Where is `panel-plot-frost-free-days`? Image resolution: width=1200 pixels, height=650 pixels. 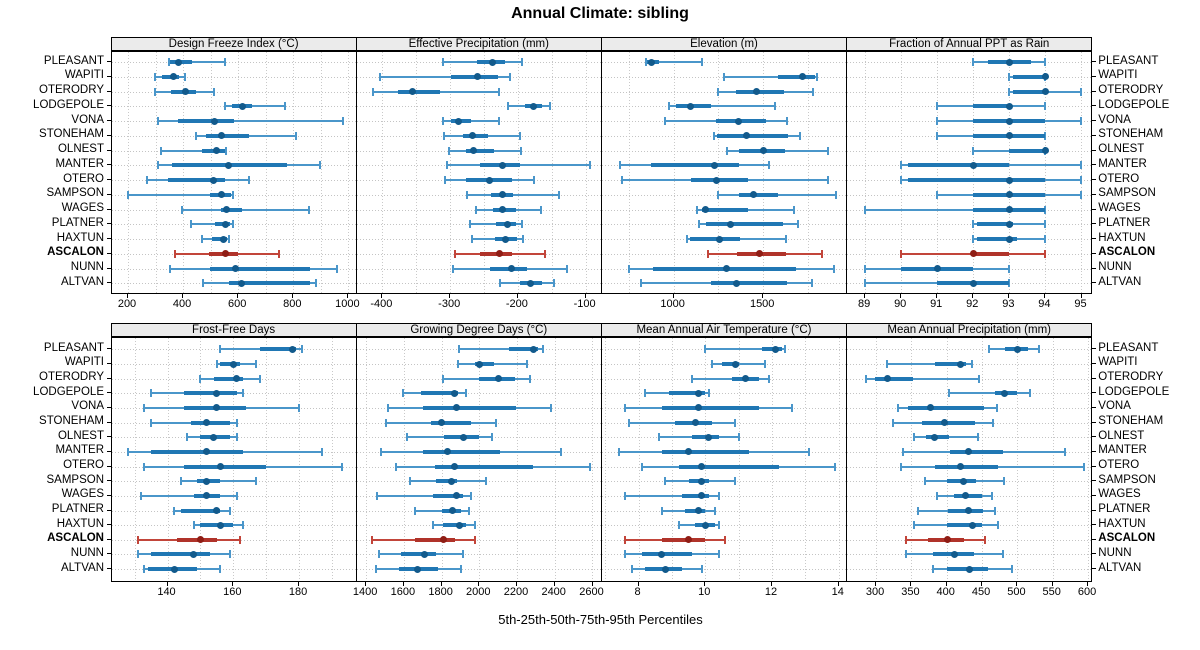 panel-plot-frost-free-days is located at coordinates (233, 459).